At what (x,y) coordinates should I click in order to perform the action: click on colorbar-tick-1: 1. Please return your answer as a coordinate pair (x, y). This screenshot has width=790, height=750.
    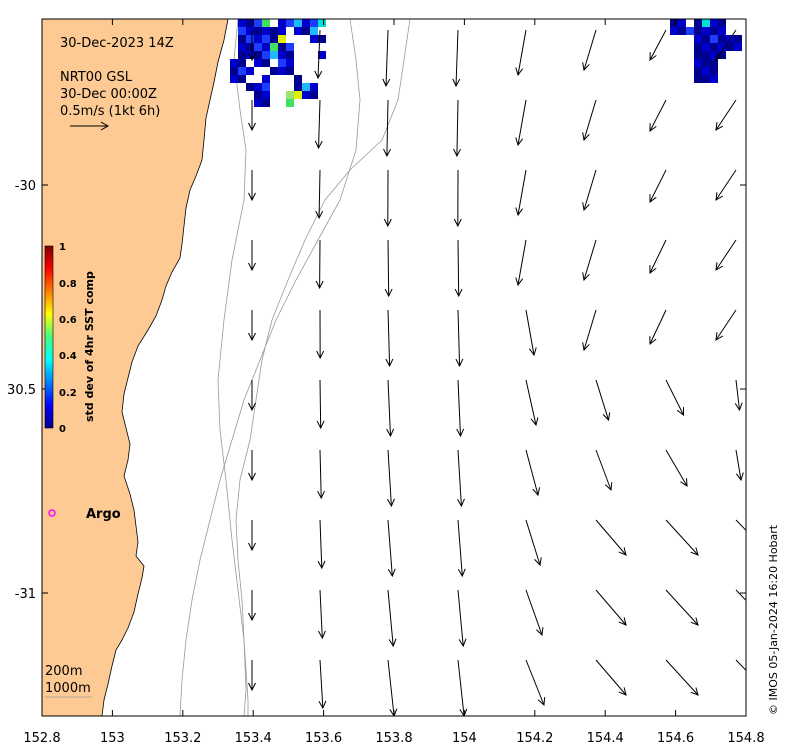
    Looking at the image, I should click on (62, 247).